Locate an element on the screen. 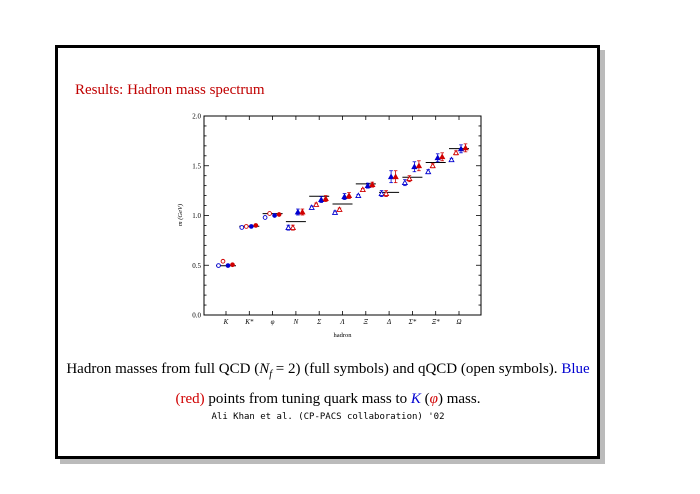  x-tick-label: Ξ* is located at coordinates (436, 322).